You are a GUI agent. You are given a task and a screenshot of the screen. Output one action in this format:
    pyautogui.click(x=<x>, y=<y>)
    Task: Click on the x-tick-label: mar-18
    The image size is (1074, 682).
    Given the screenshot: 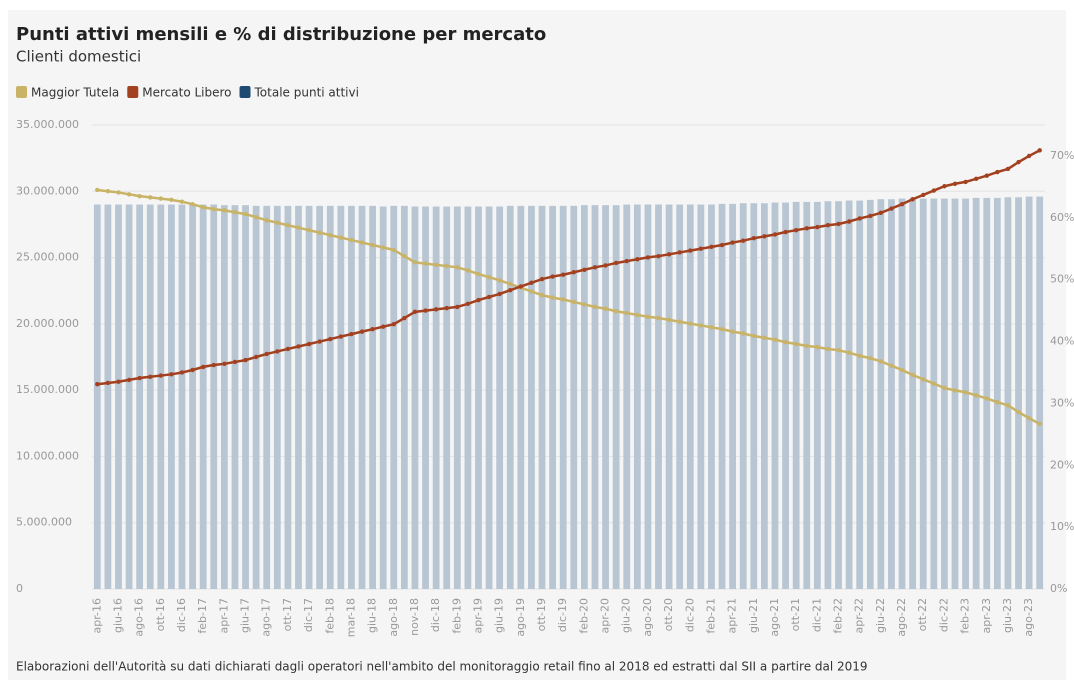 What is the action you would take?
    pyautogui.click(x=350, y=617)
    